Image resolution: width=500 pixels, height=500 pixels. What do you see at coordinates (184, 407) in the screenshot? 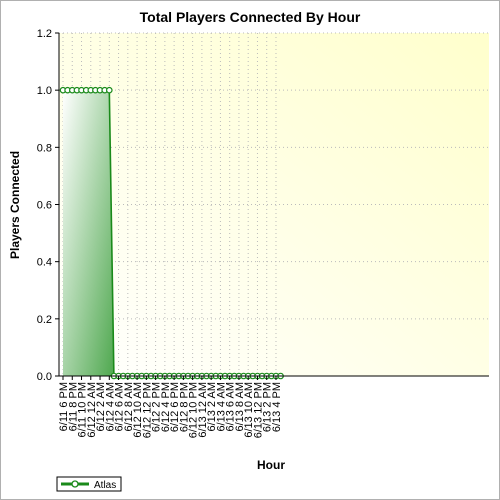
I see `x-tick-label: 6/12 8 PM` at bounding box center [184, 407].